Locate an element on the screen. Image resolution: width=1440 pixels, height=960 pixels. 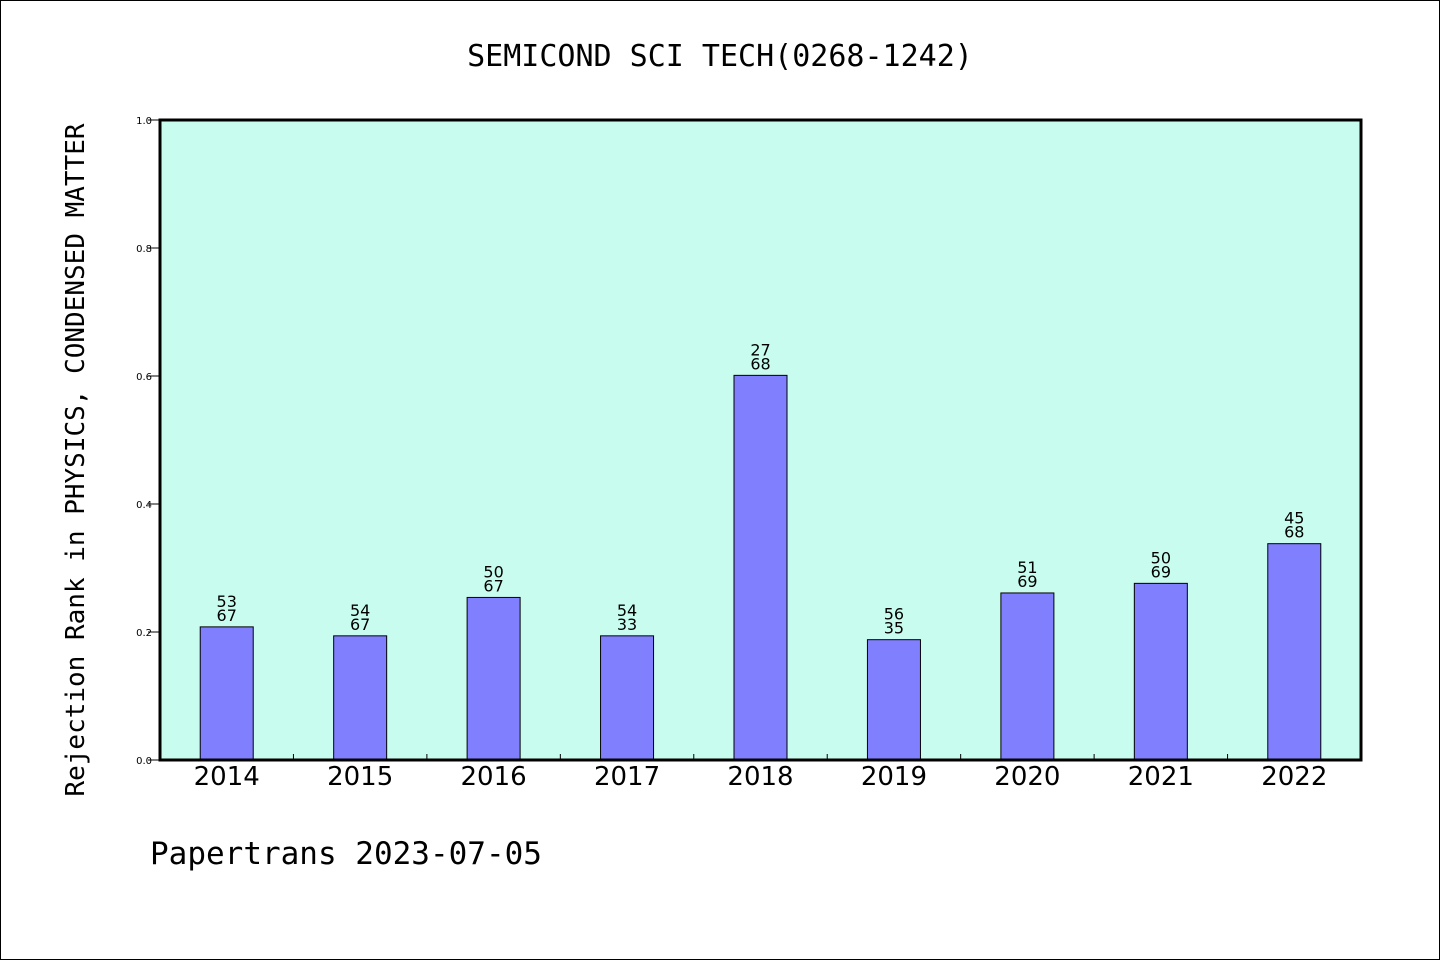
y-tick-label: 0.2 is located at coordinates (144, 633).